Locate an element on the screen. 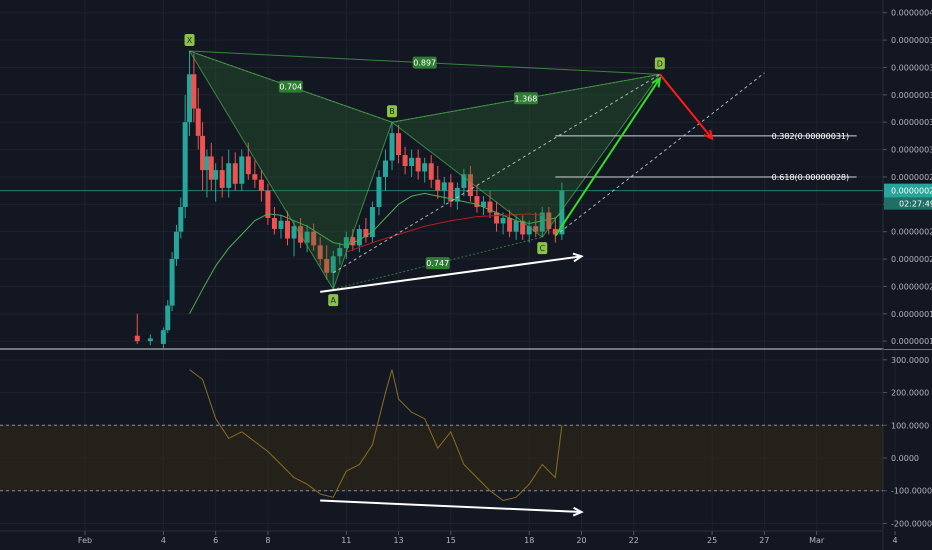 The width and height of the screenshot is (932, 550). cci-tick-label: 0.0000 is located at coordinates (905, 458).